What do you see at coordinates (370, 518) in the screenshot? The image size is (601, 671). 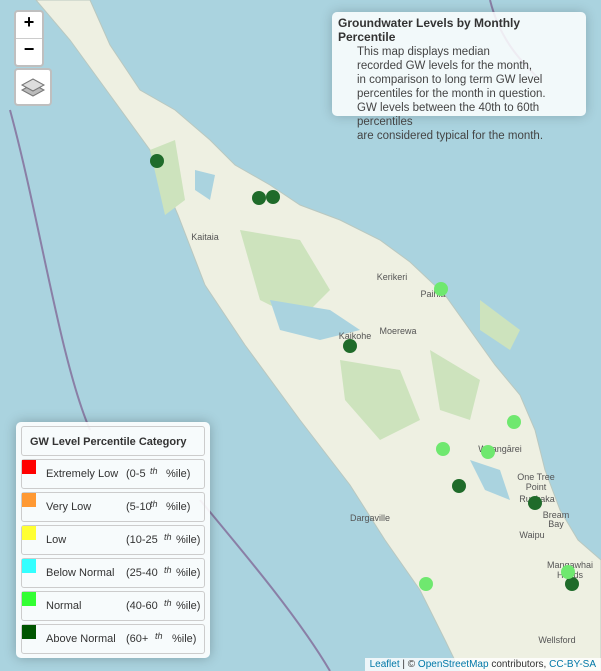 I see `place-label: Dargaville` at bounding box center [370, 518].